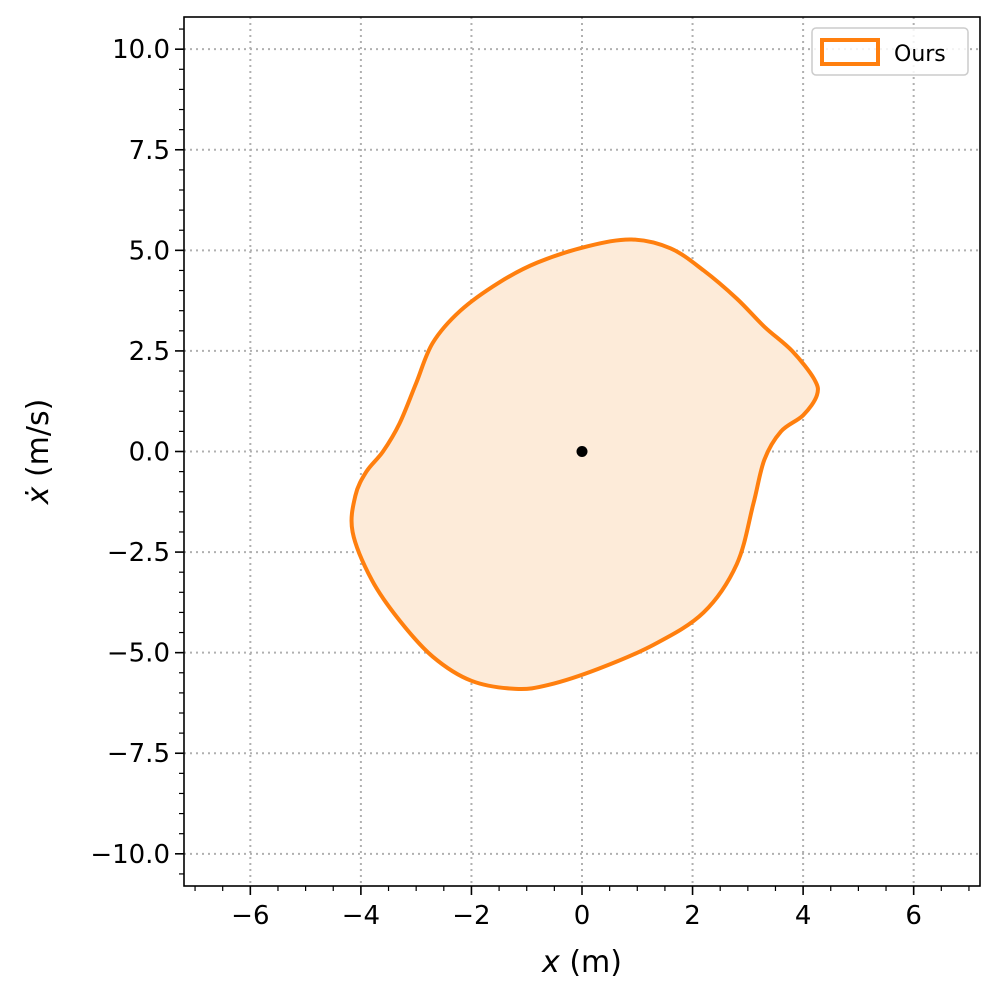  What do you see at coordinates (692, 916) in the screenshot?
I see `x-tick-label: 2` at bounding box center [692, 916].